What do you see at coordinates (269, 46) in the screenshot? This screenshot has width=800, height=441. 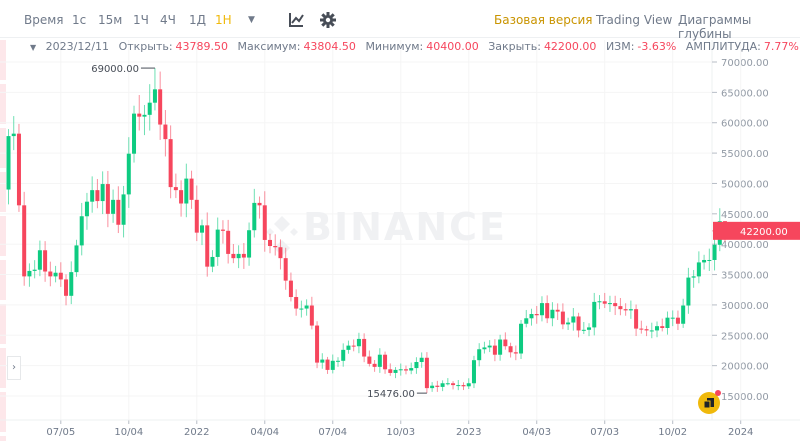 I see `high-label: Максимум:` at bounding box center [269, 46].